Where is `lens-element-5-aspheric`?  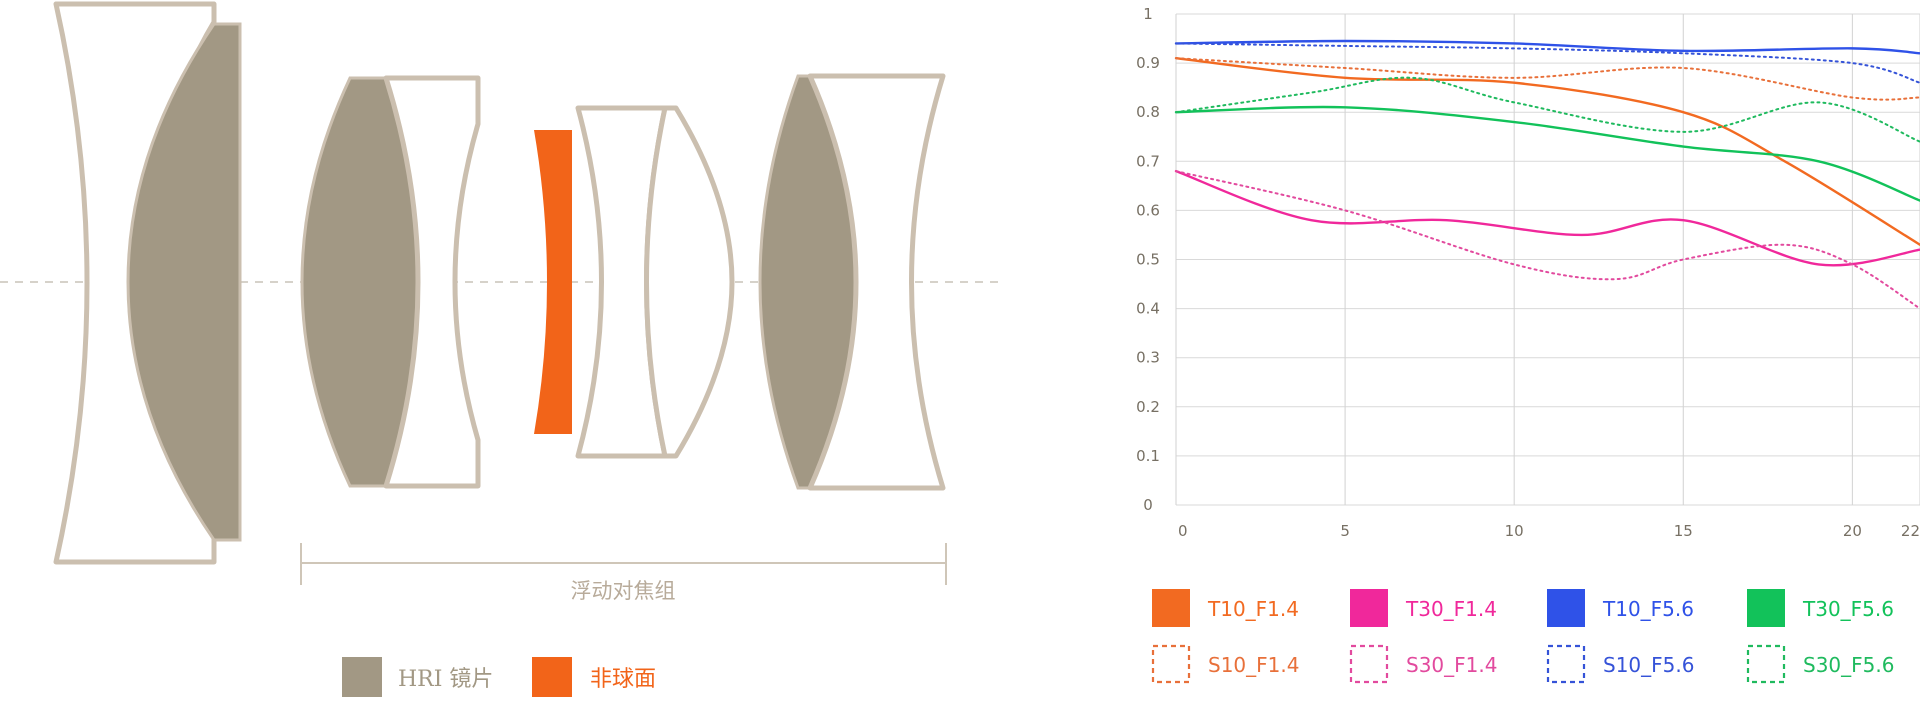
lens-element-5-aspheric is located at coordinates (553, 282).